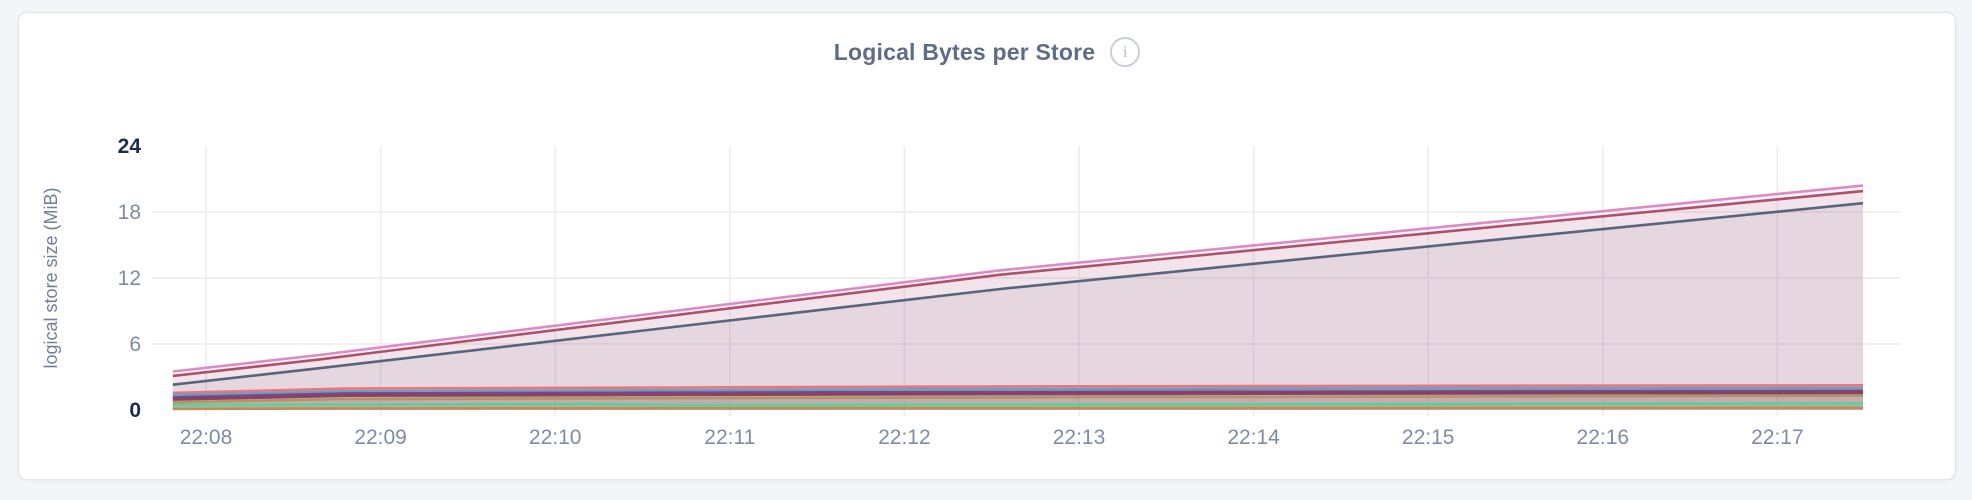  Describe the element at coordinates (51, 277) in the screenshot. I see `y-axis-title: logical store size (MiB)` at that location.